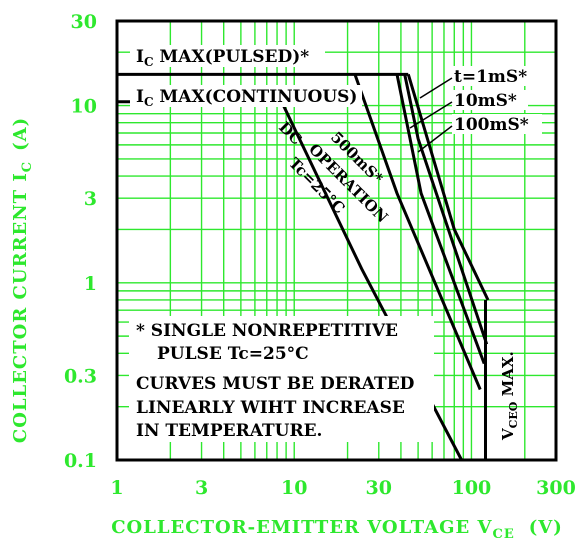  Describe the element at coordinates (435, 139) in the screenshot. I see `t100-leader` at that location.